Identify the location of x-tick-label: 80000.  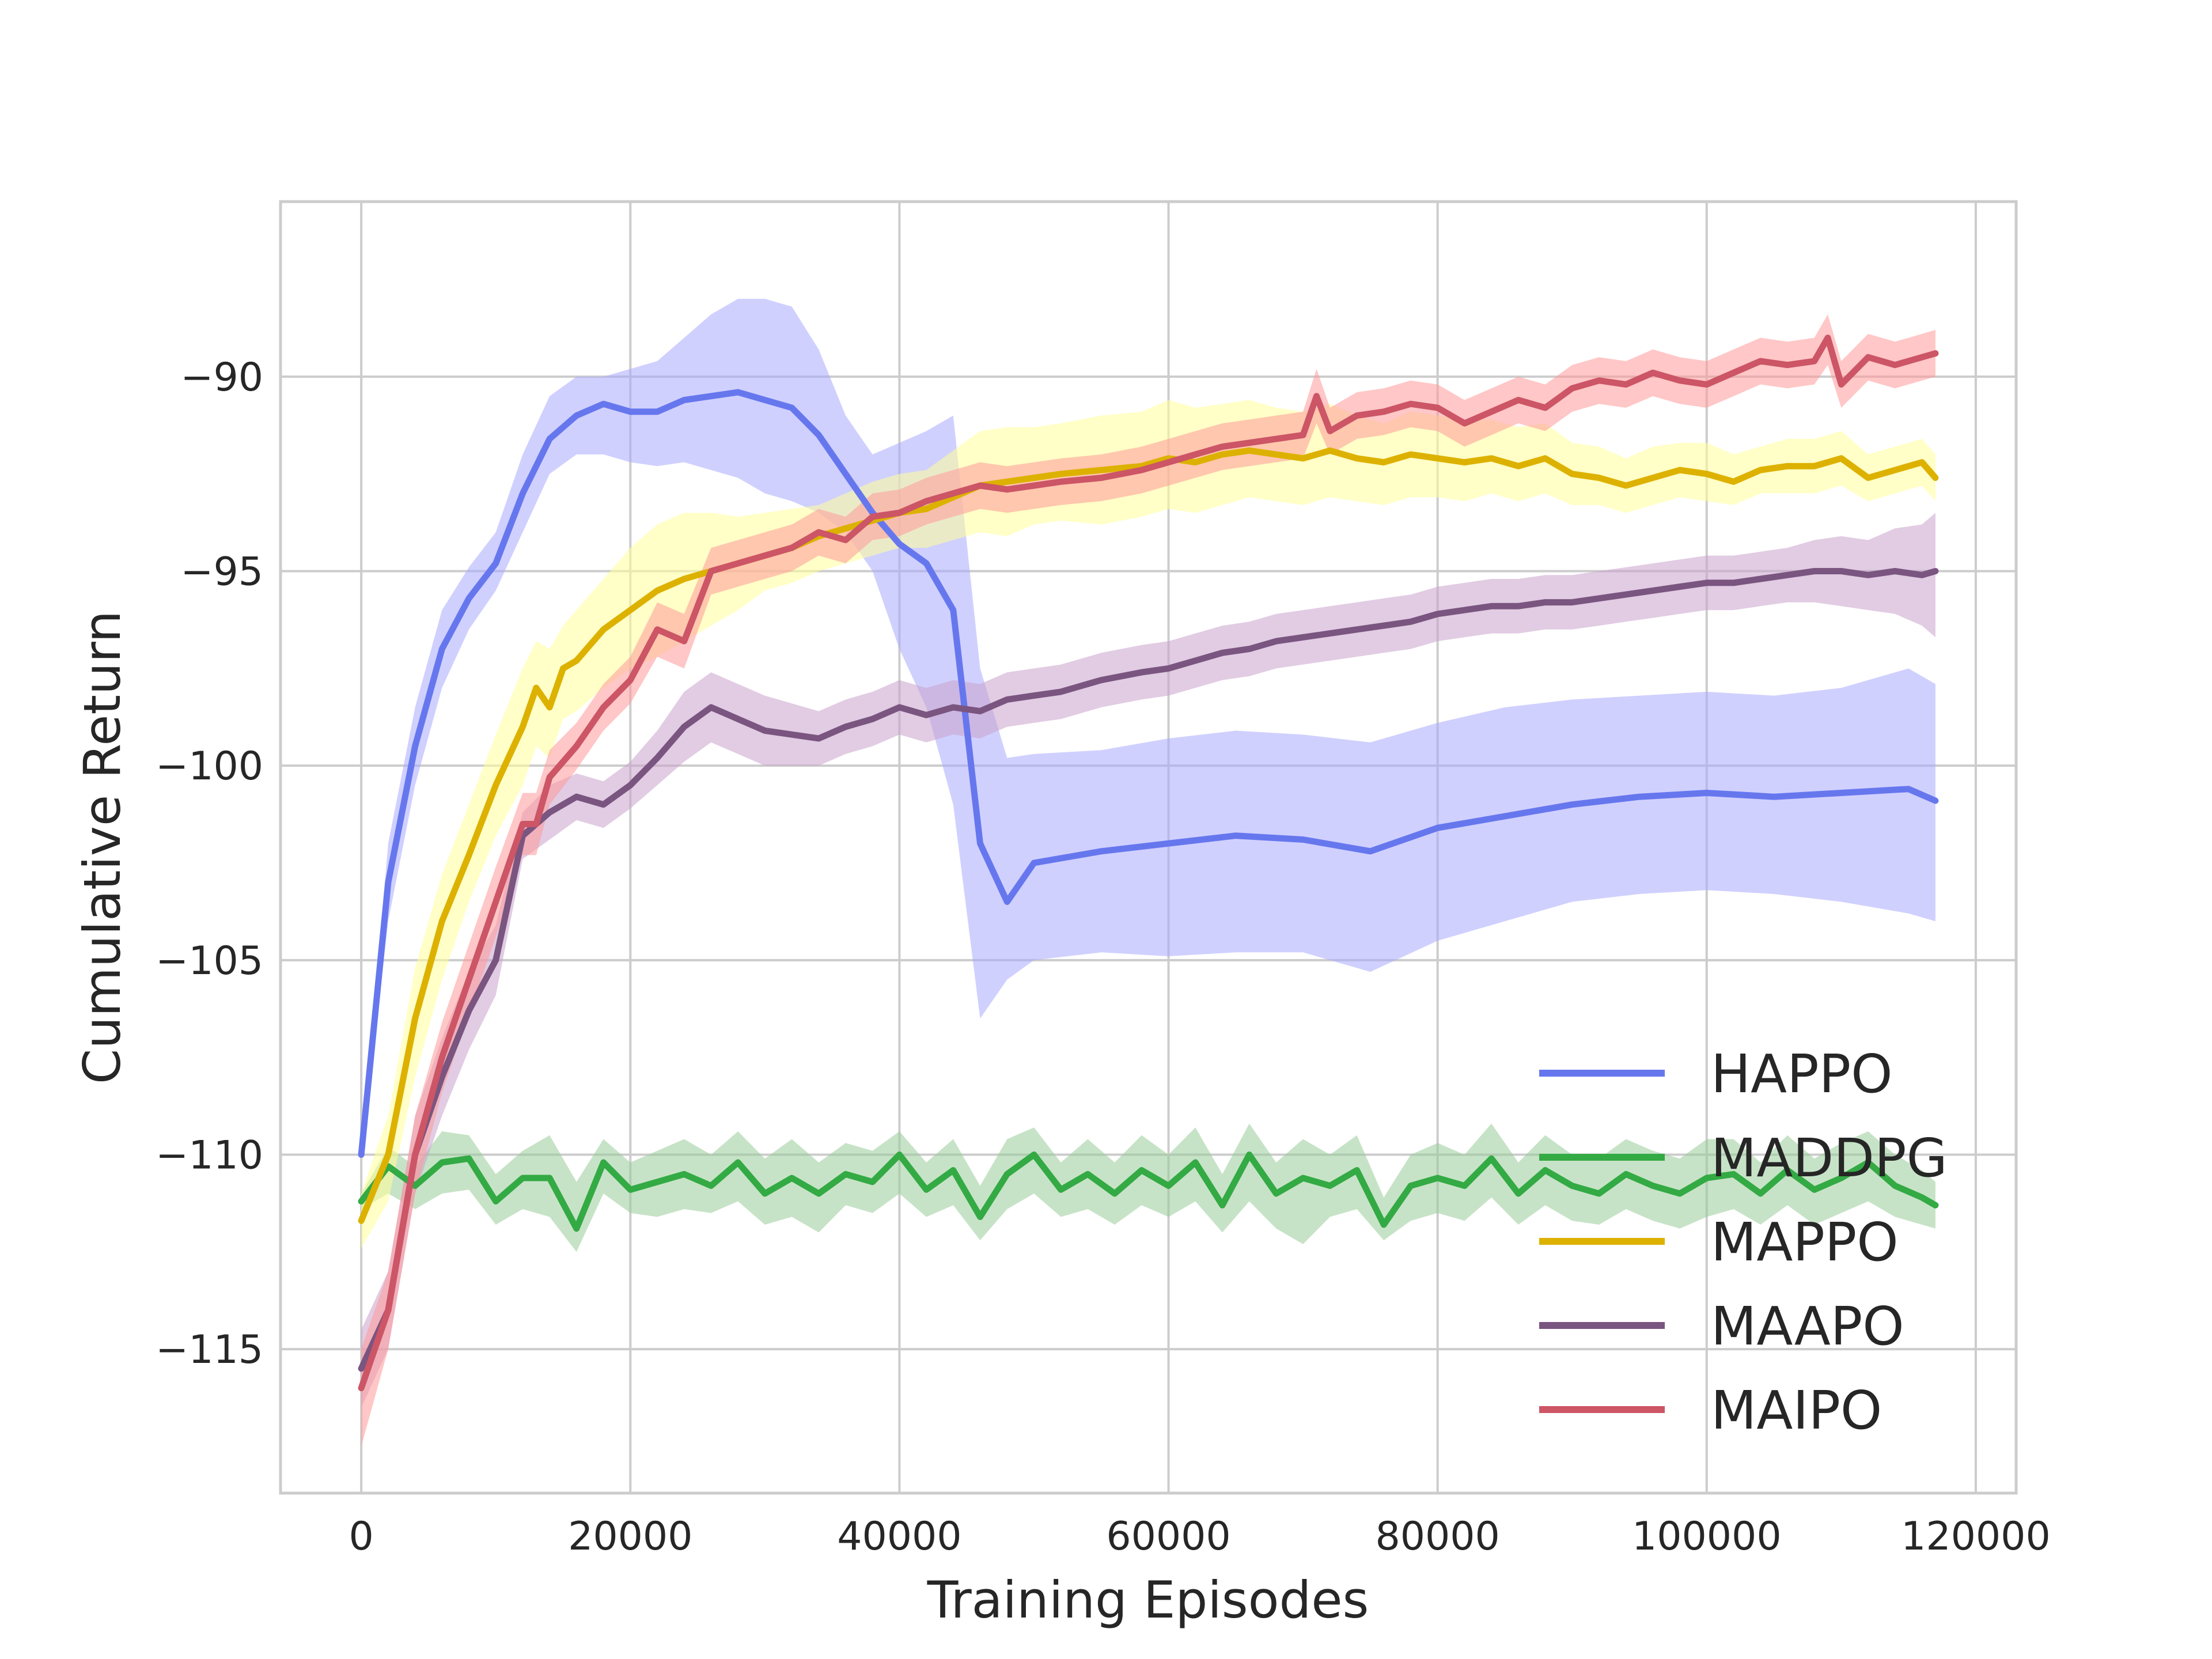
(1438, 1536).